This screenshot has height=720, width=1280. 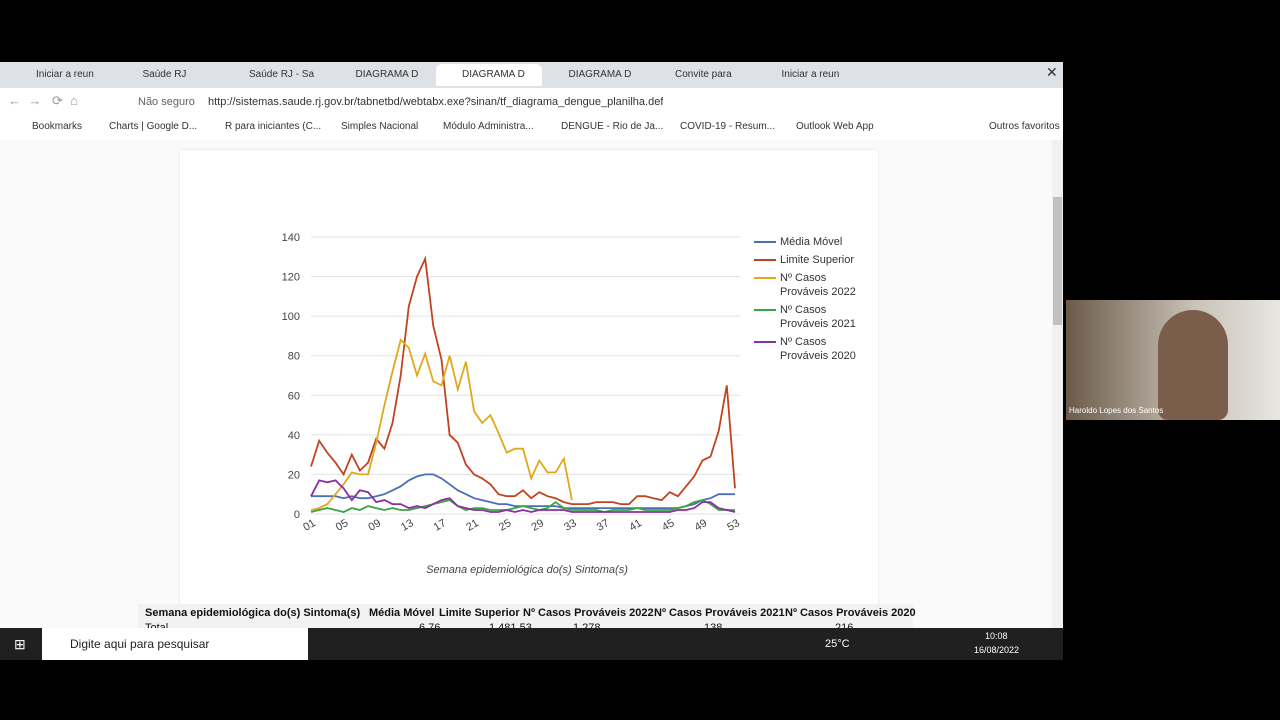 What do you see at coordinates (837, 644) in the screenshot?
I see `weather: 25°C` at bounding box center [837, 644].